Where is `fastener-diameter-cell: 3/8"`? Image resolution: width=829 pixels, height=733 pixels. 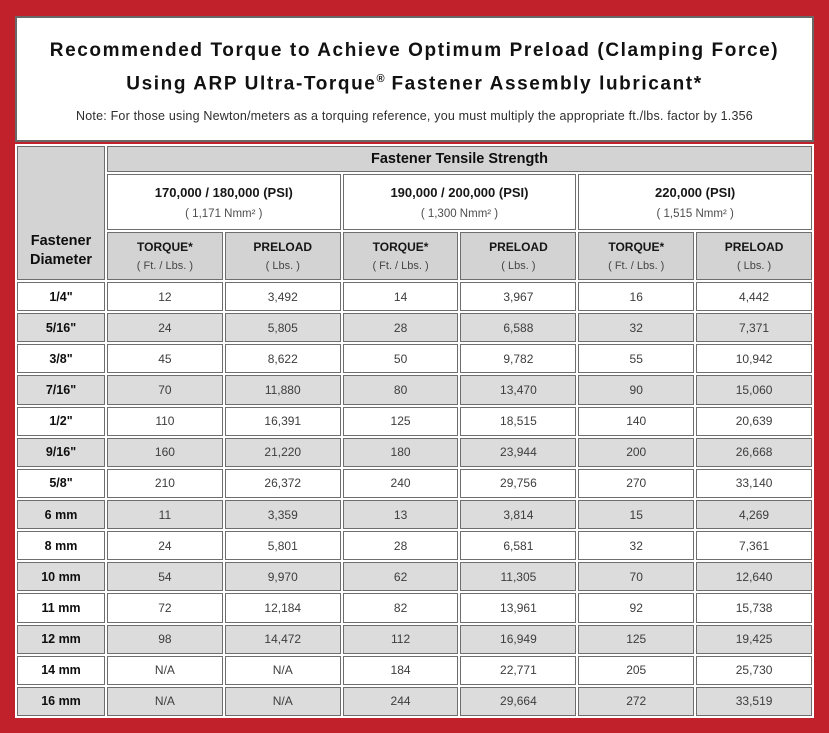 fastener-diameter-cell: 3/8" is located at coordinates (61, 359).